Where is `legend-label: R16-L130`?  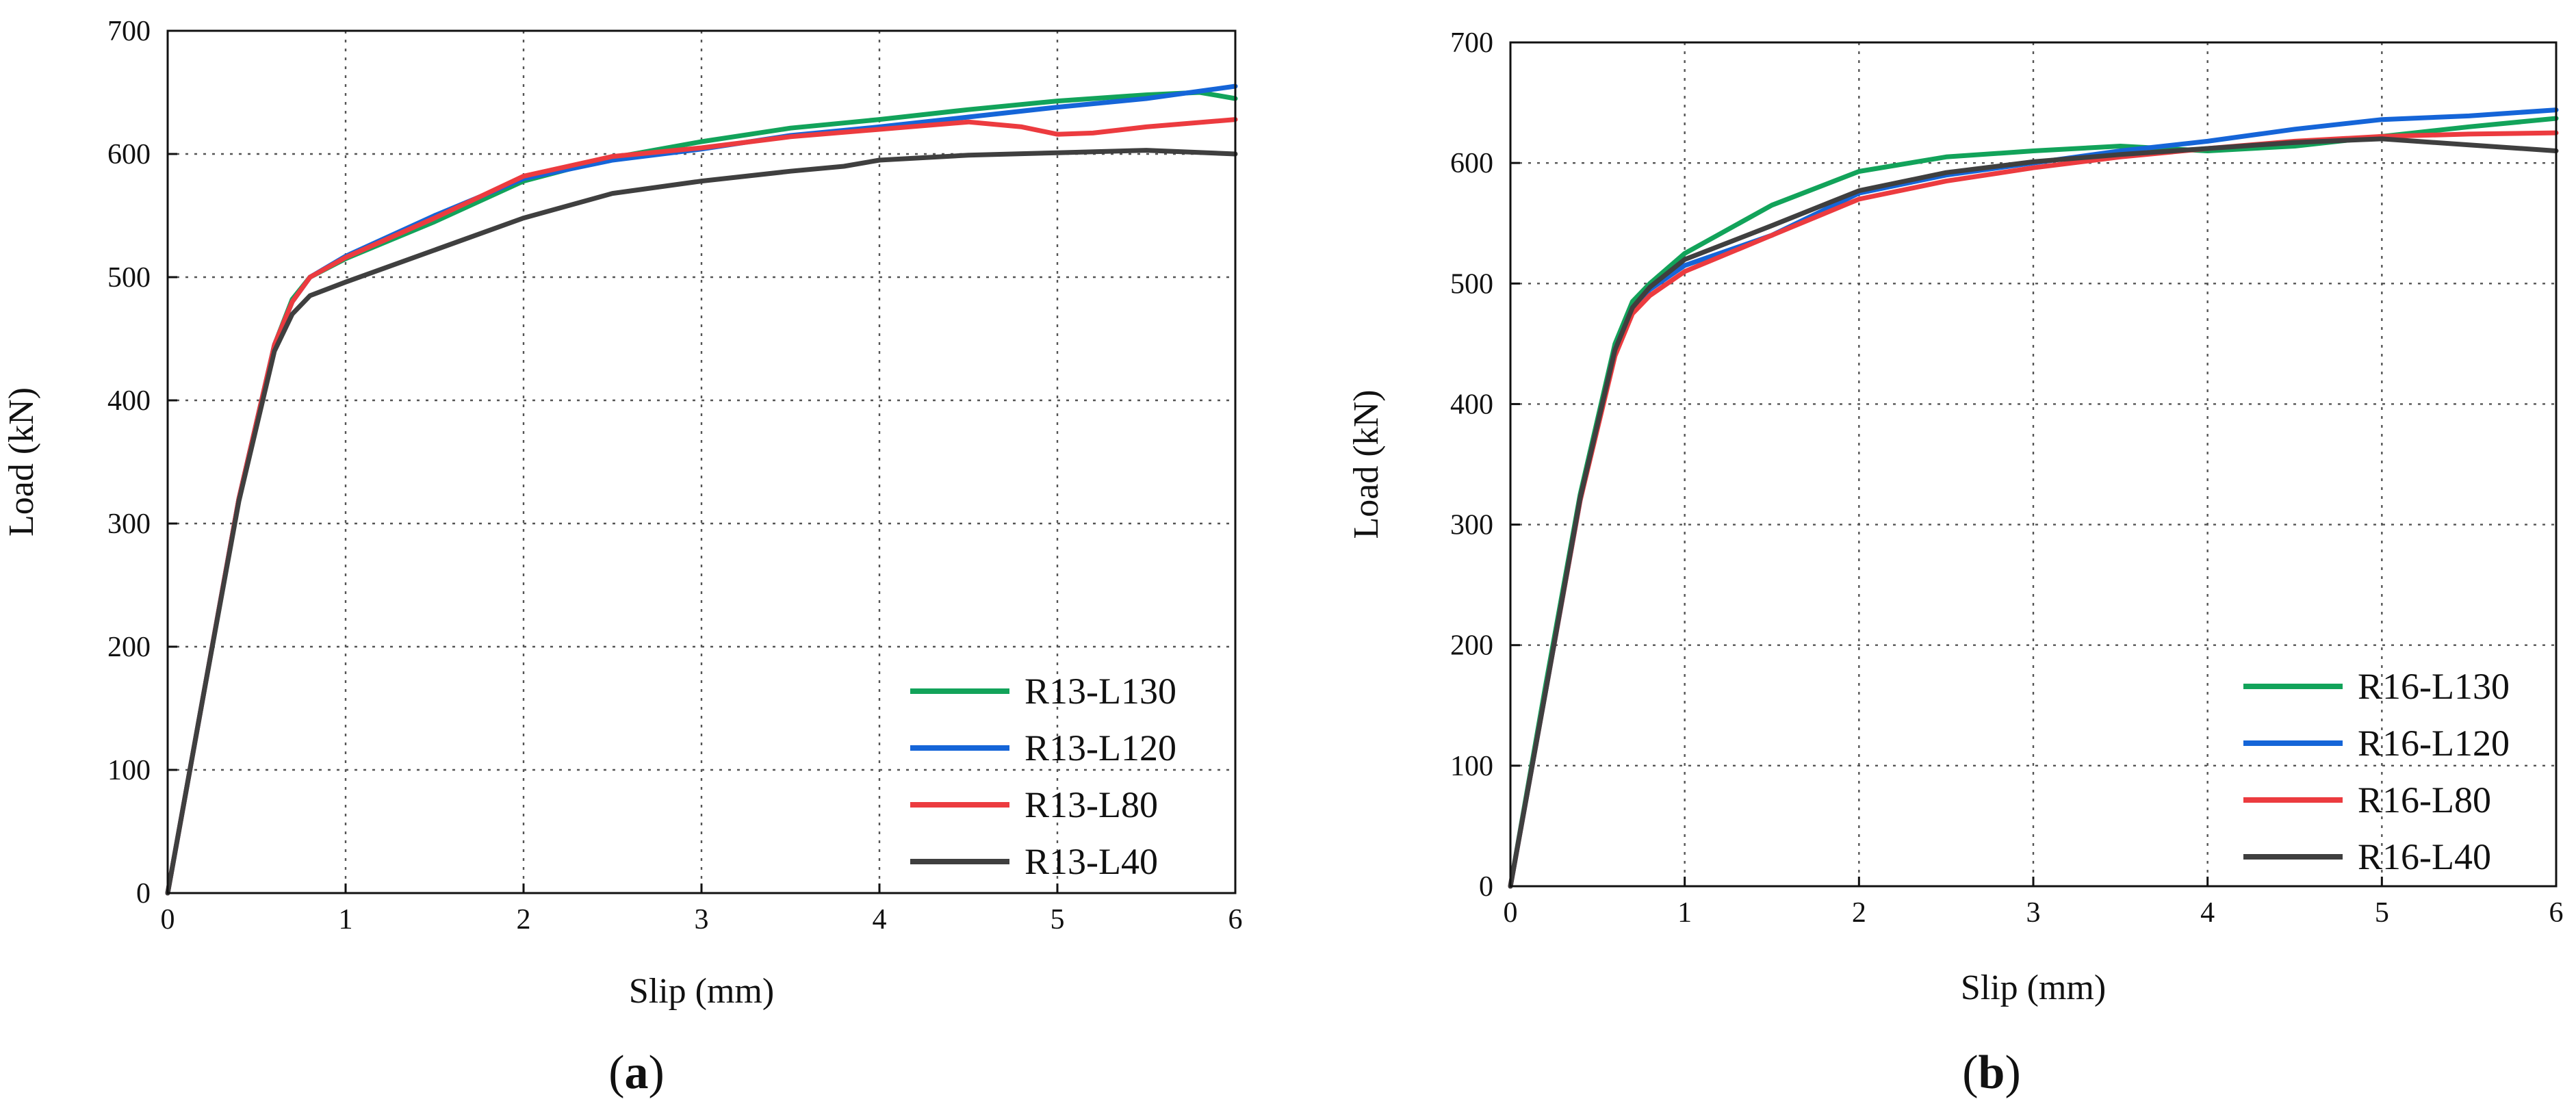 legend-label: R16-L130 is located at coordinates (2434, 686).